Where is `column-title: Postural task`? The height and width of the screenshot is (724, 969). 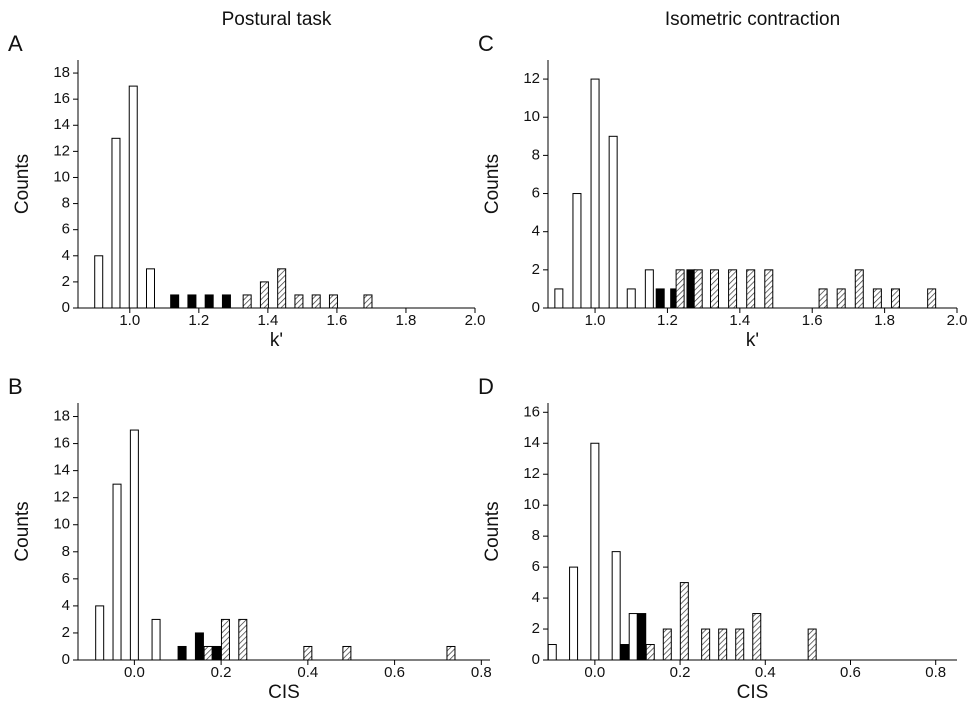
column-title: Postural task is located at coordinates (277, 19).